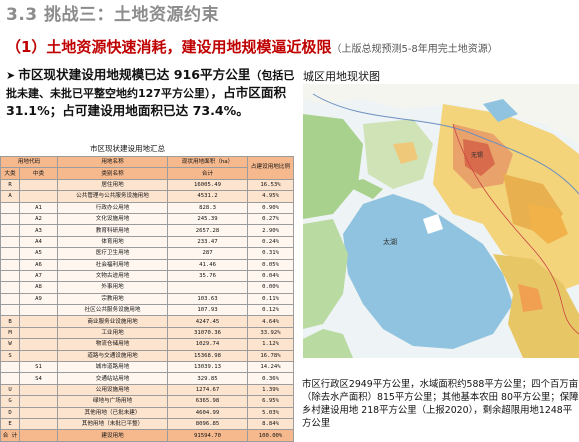 Image resolution: width=579 pixels, height=442 pixels. Describe the element at coordinates (208, 173) in the screenshot. I see `header-total: 合计` at that location.